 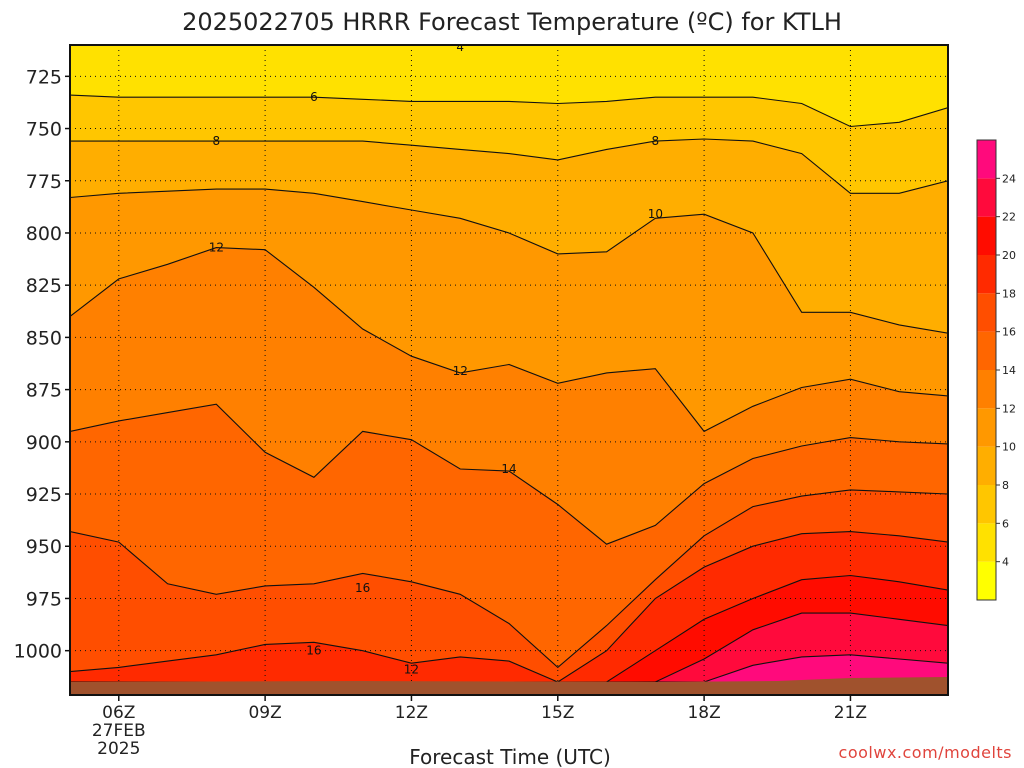 I want to click on y-tick-label: 900, so click(x=44, y=443).